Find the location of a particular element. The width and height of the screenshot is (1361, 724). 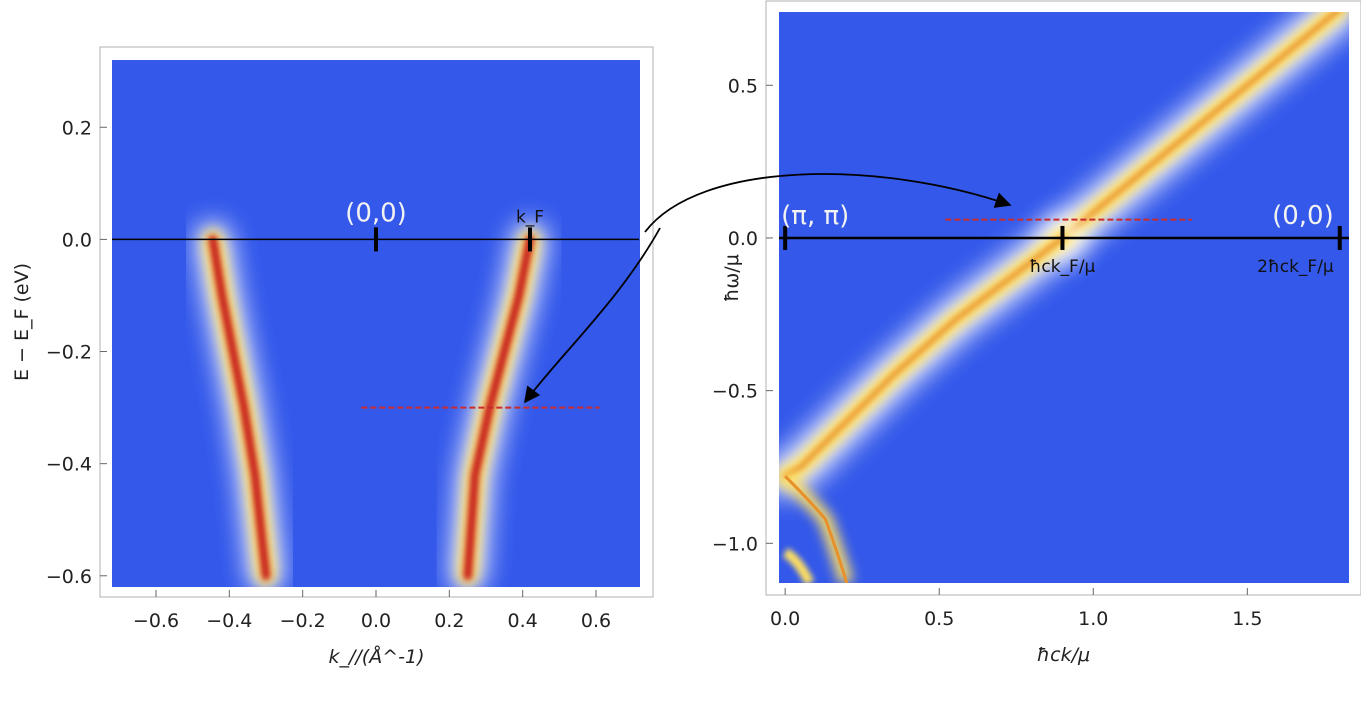

left-marker-label-gamma: (0,0) is located at coordinates (376, 213).